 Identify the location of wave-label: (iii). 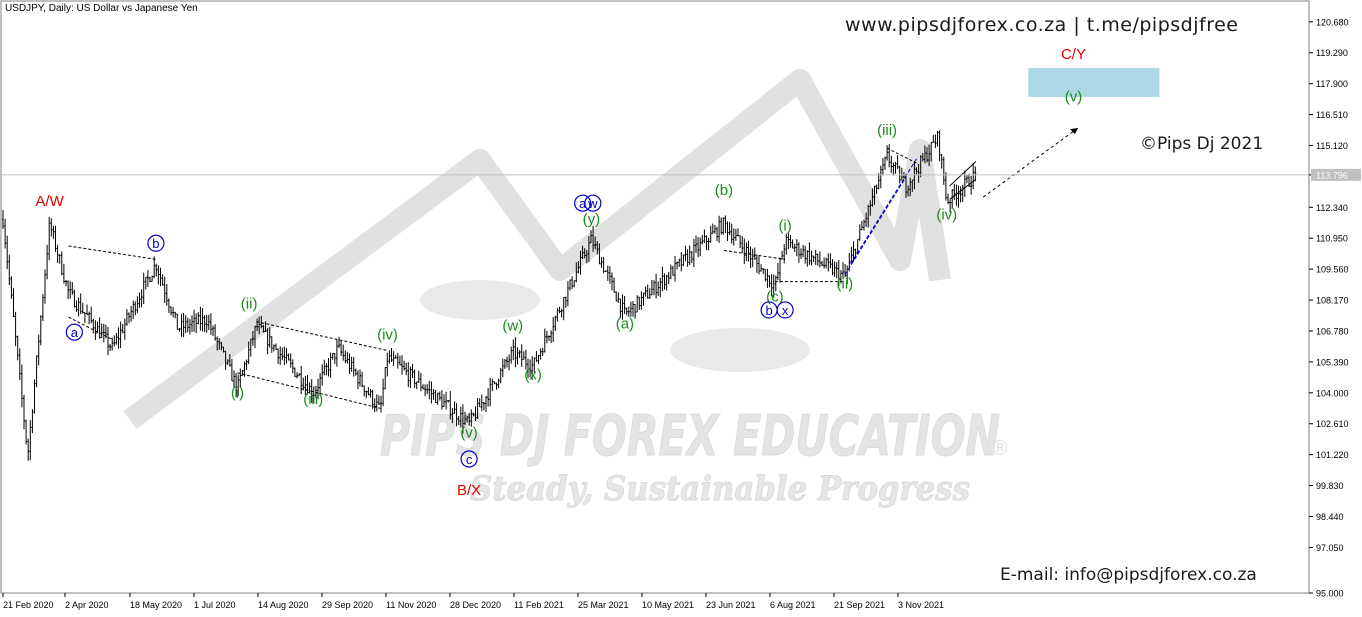
(313, 399).